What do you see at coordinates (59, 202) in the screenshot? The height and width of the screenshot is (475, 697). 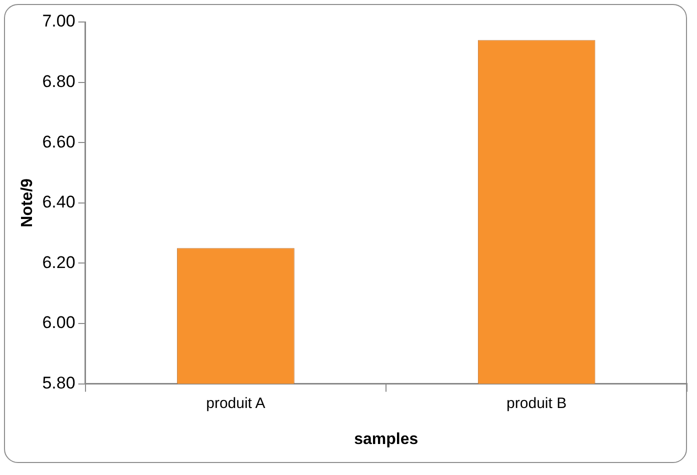 I see `y-tick-label: 6.40` at bounding box center [59, 202].